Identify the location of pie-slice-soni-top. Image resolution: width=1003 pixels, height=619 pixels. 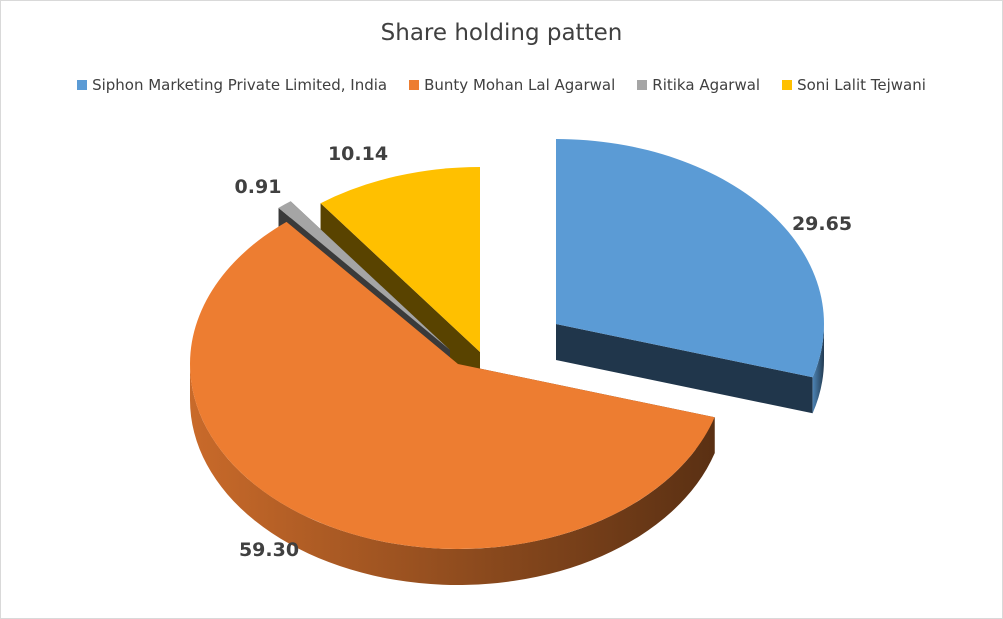
(400, 259).